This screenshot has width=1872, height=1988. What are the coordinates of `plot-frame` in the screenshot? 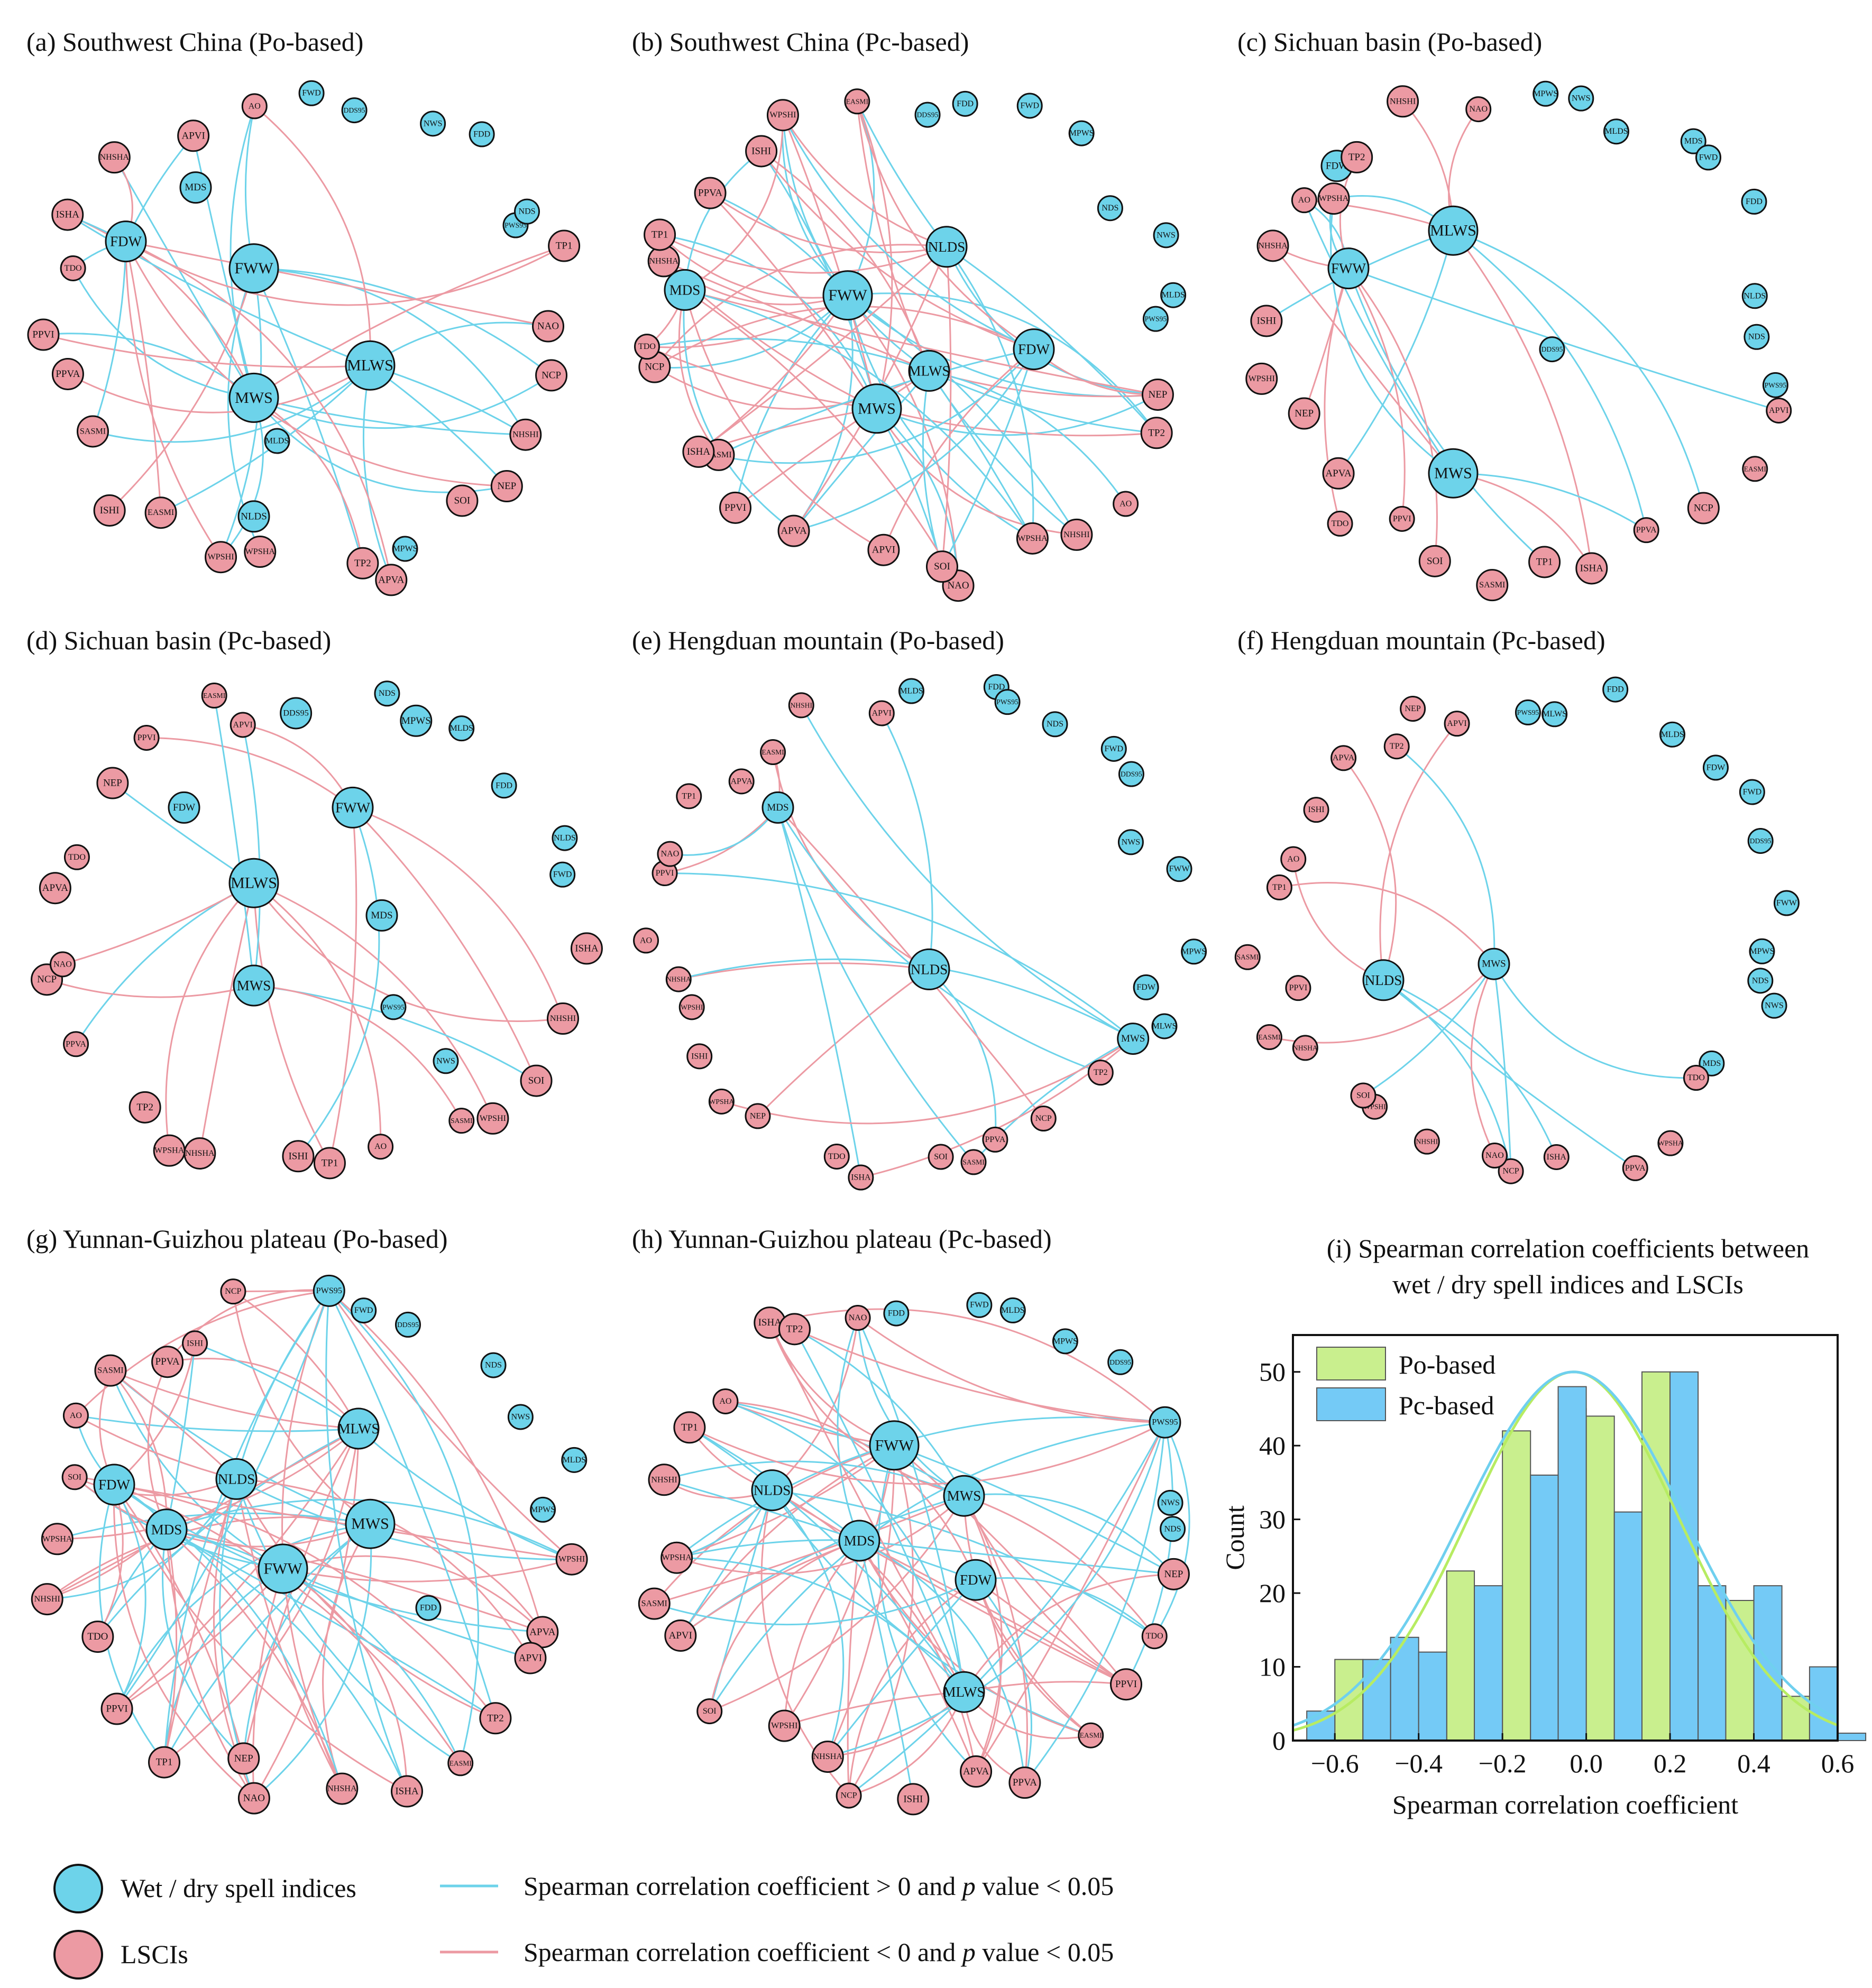 It's located at (1565, 1538).